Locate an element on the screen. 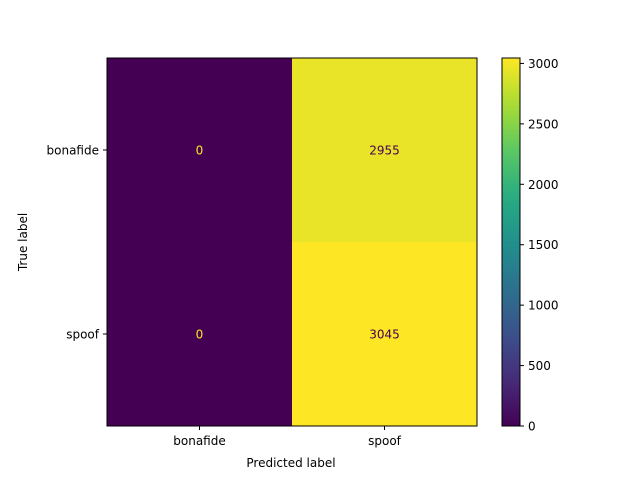 This screenshot has width=640, height=485. cell-value-label: 3045 is located at coordinates (384, 335).